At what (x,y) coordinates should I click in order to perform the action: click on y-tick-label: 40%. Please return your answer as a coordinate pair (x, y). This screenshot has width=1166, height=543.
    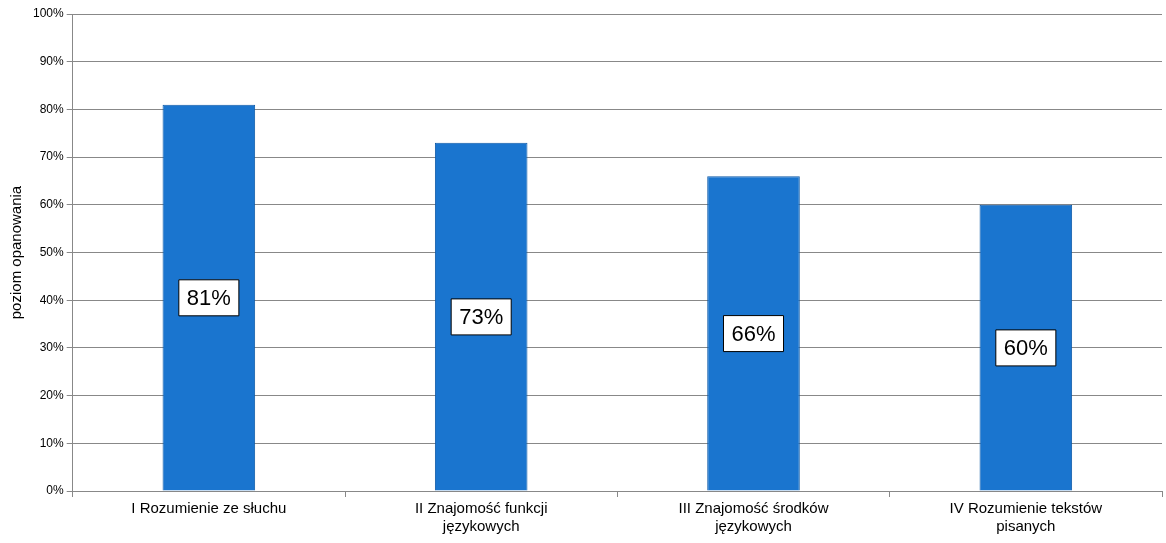
    Looking at the image, I should click on (52, 299).